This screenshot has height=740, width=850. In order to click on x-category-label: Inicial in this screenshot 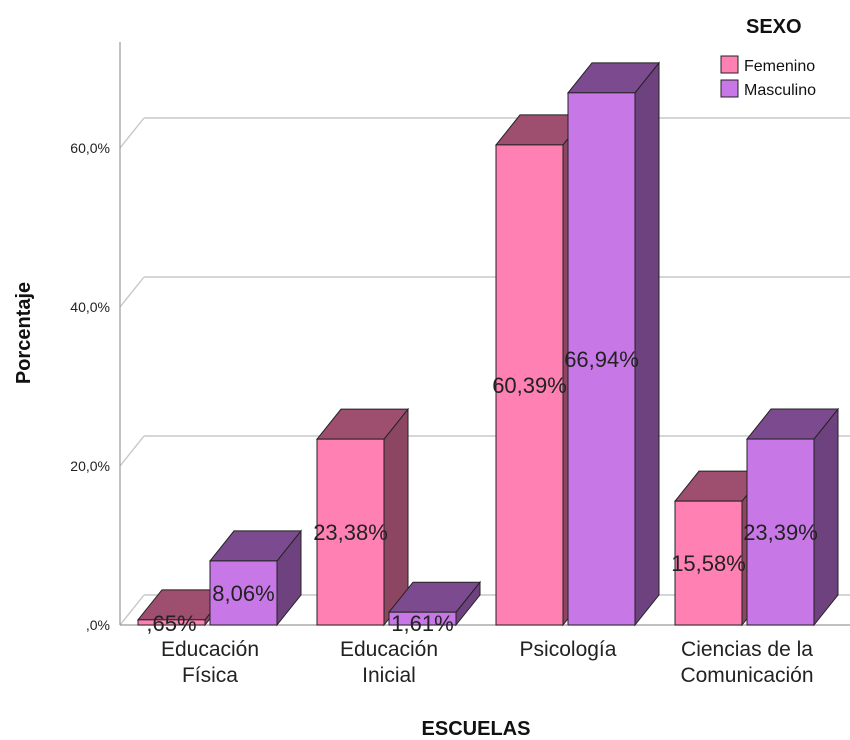, I will do `click(389, 675)`.